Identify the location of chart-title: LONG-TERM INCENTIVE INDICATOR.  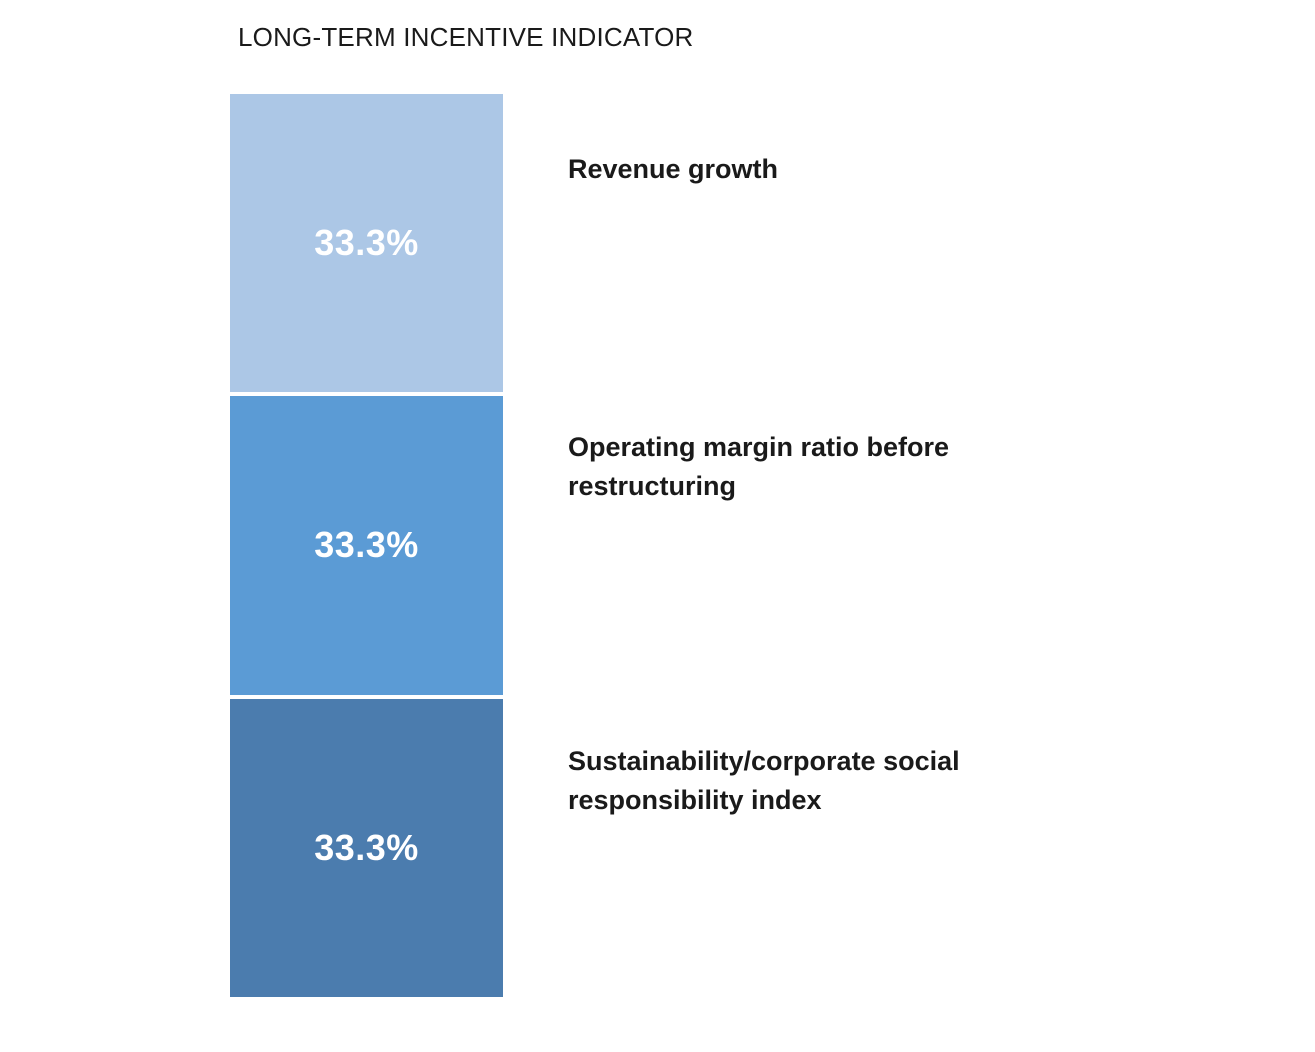
(466, 37).